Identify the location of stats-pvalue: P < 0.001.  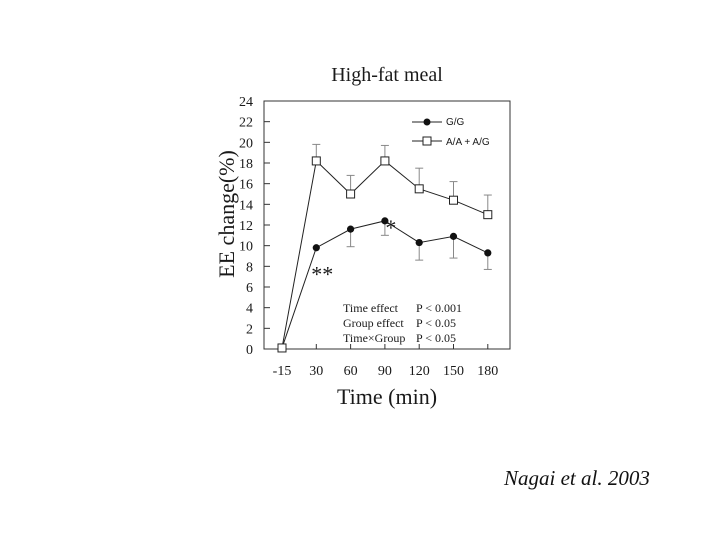
(439, 308).